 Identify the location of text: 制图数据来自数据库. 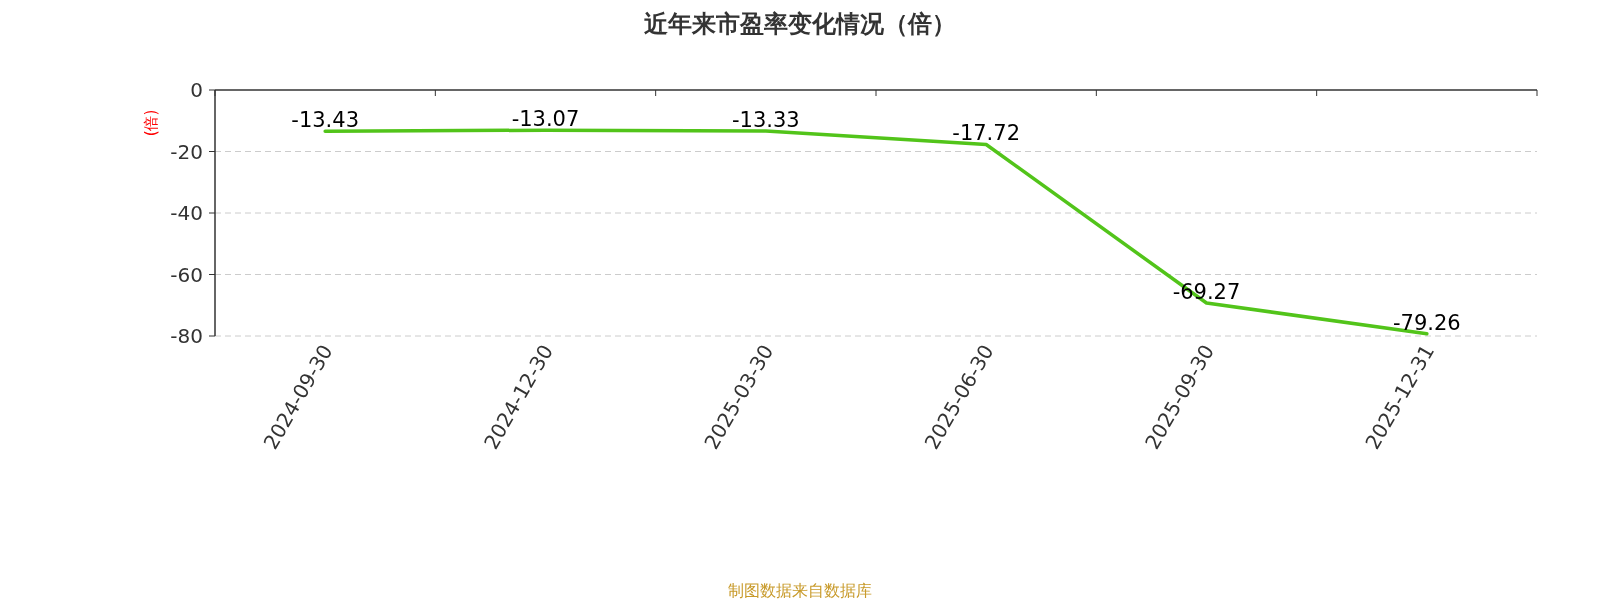
(800, 590).